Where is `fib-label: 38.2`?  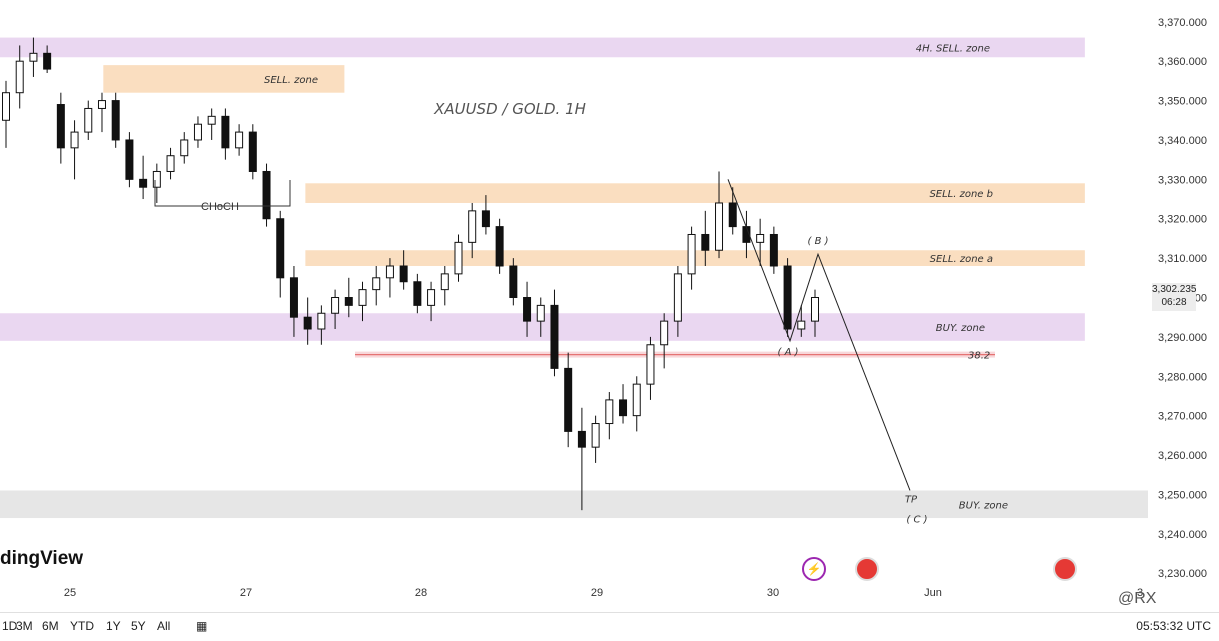 fib-label: 38.2 is located at coordinates (979, 356).